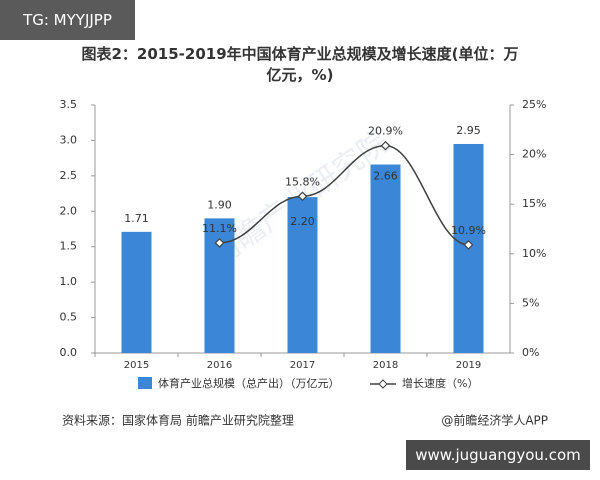 This screenshot has width=600, height=480. I want to click on legend-marker, so click(383, 384).